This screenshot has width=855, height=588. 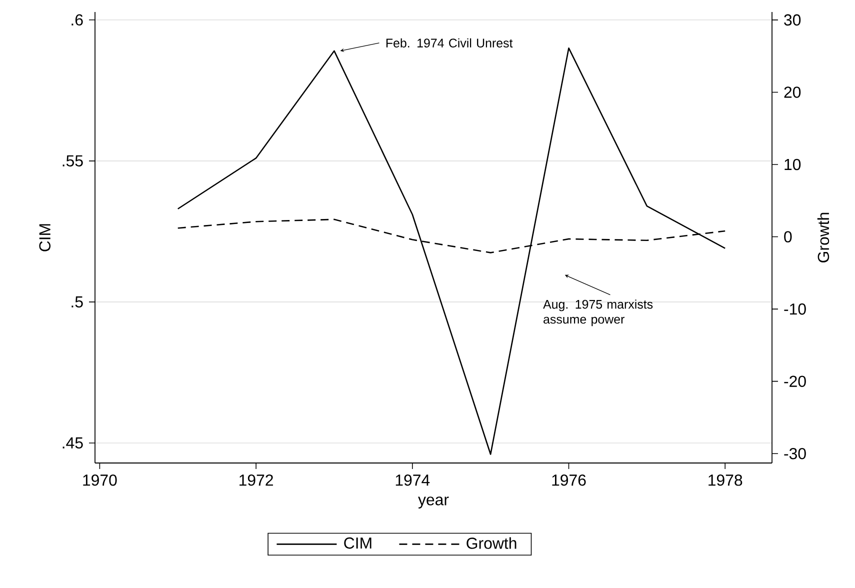 What do you see at coordinates (725, 480) in the screenshot?
I see `x-tick-label: 1978` at bounding box center [725, 480].